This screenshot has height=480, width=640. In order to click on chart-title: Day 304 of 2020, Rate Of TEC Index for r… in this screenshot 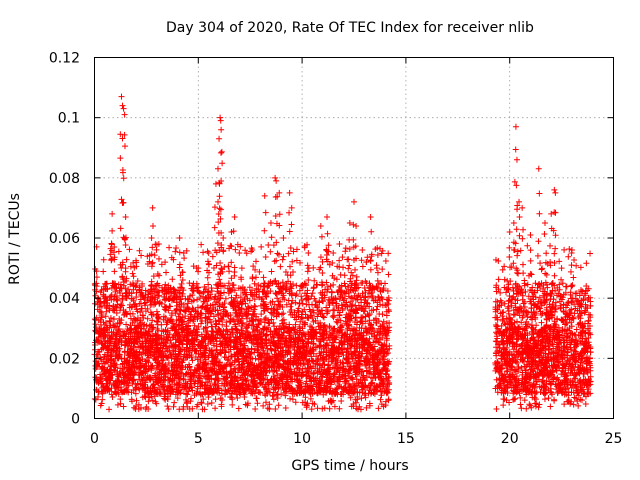, I will do `click(350, 28)`.